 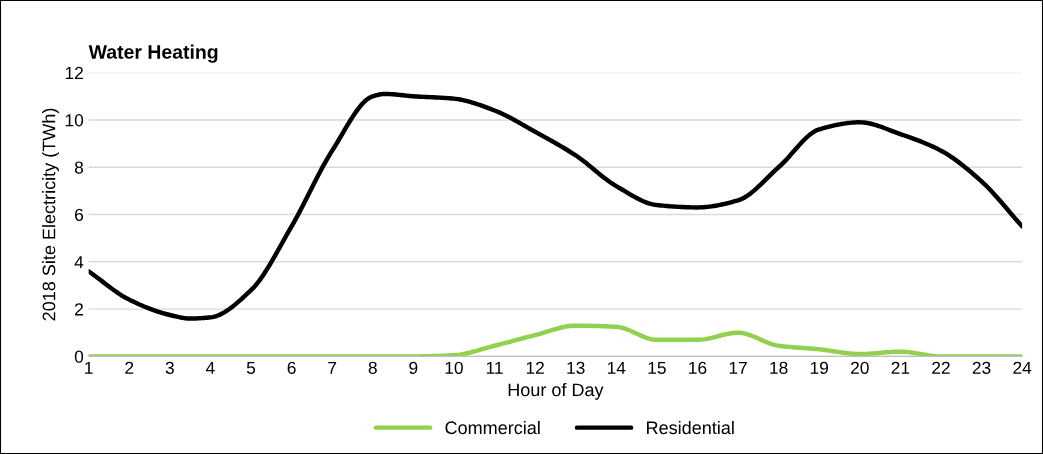 I want to click on x-tick-label: 5, so click(x=251, y=367).